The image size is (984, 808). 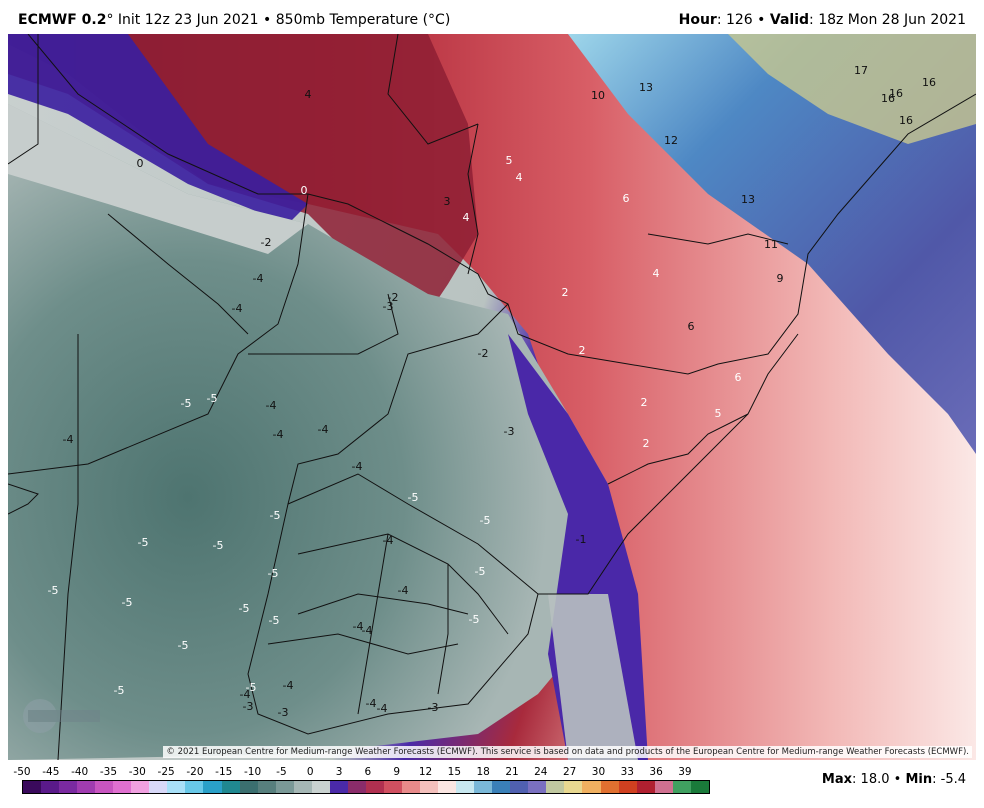 What do you see at coordinates (61, 716) in the screenshot?
I see `weatherbell-logo` at bounding box center [61, 716].